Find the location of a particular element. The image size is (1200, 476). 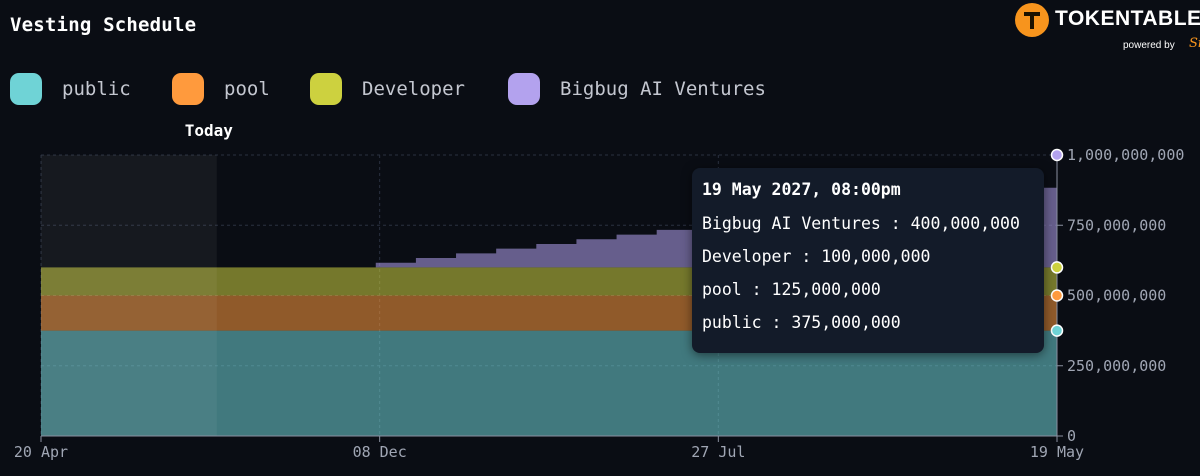

today-highlight is located at coordinates (129, 295).